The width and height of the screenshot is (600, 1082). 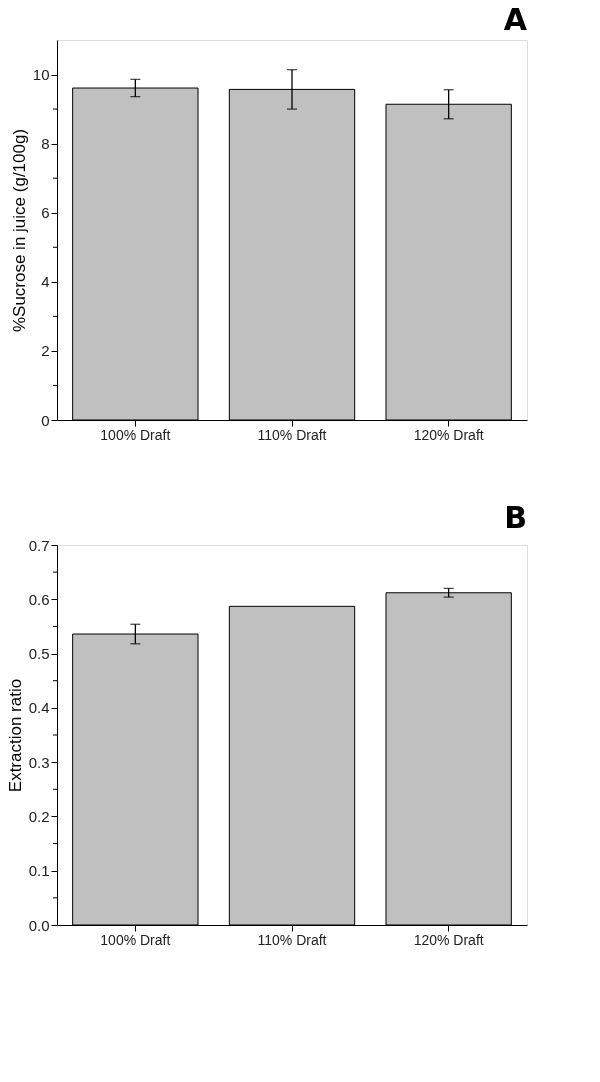 I want to click on y-tick-label: 6, so click(x=45, y=213).